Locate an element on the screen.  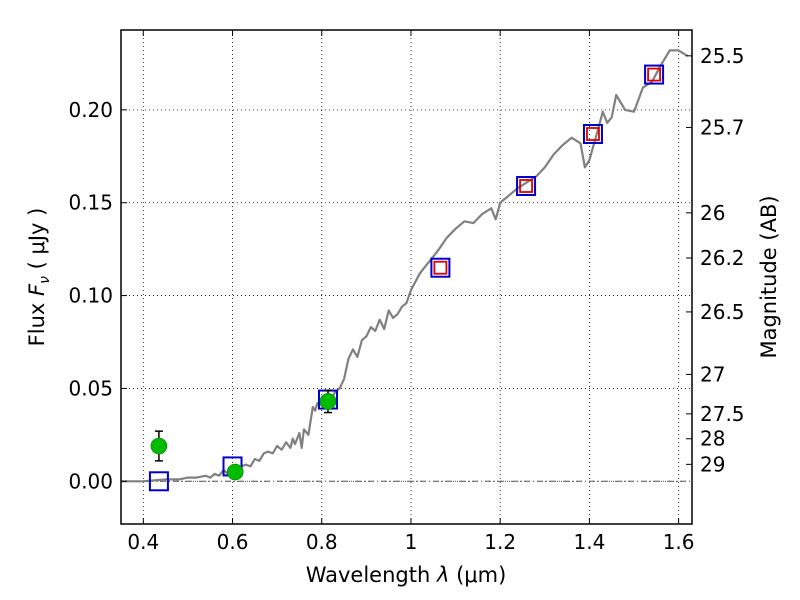
magnitude-tick-label: 26 is located at coordinates (712, 213).